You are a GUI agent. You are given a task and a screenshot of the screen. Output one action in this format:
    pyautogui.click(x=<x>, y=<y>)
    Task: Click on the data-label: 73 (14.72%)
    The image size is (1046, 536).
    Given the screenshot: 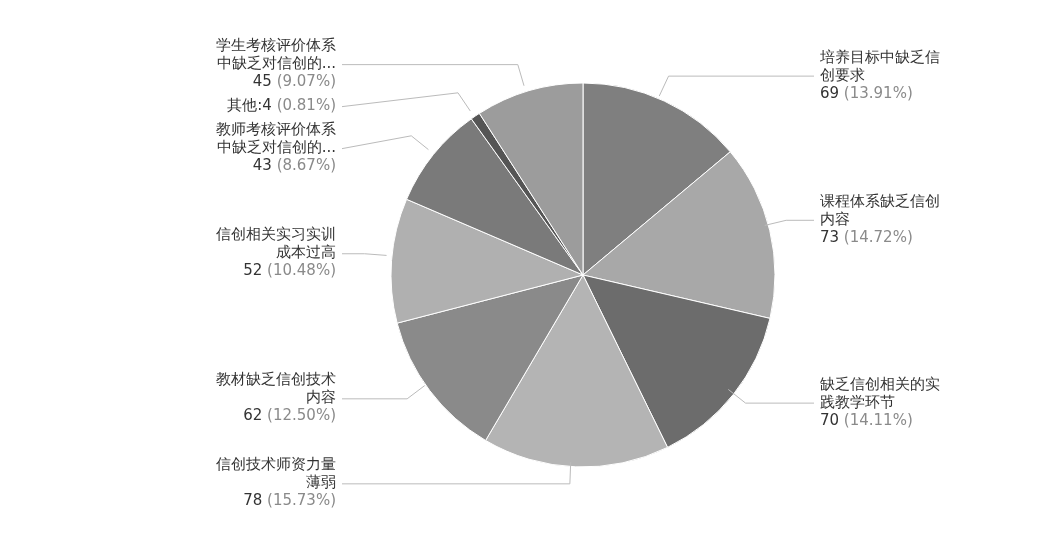 What is the action you would take?
    pyautogui.click(x=866, y=236)
    